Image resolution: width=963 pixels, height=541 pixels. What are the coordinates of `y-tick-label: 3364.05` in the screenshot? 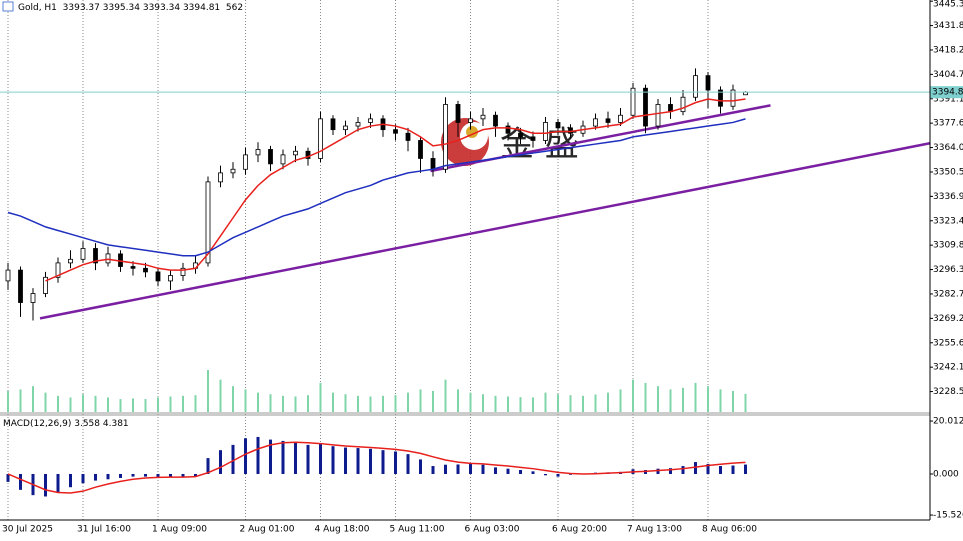 It's located at (948, 148).